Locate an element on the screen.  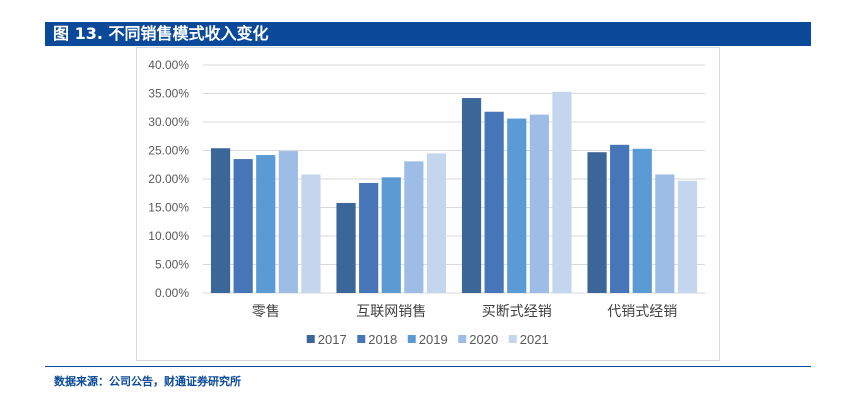
figure-header: 图 13. 不同销售模式收入变化 is located at coordinates (428, 34).